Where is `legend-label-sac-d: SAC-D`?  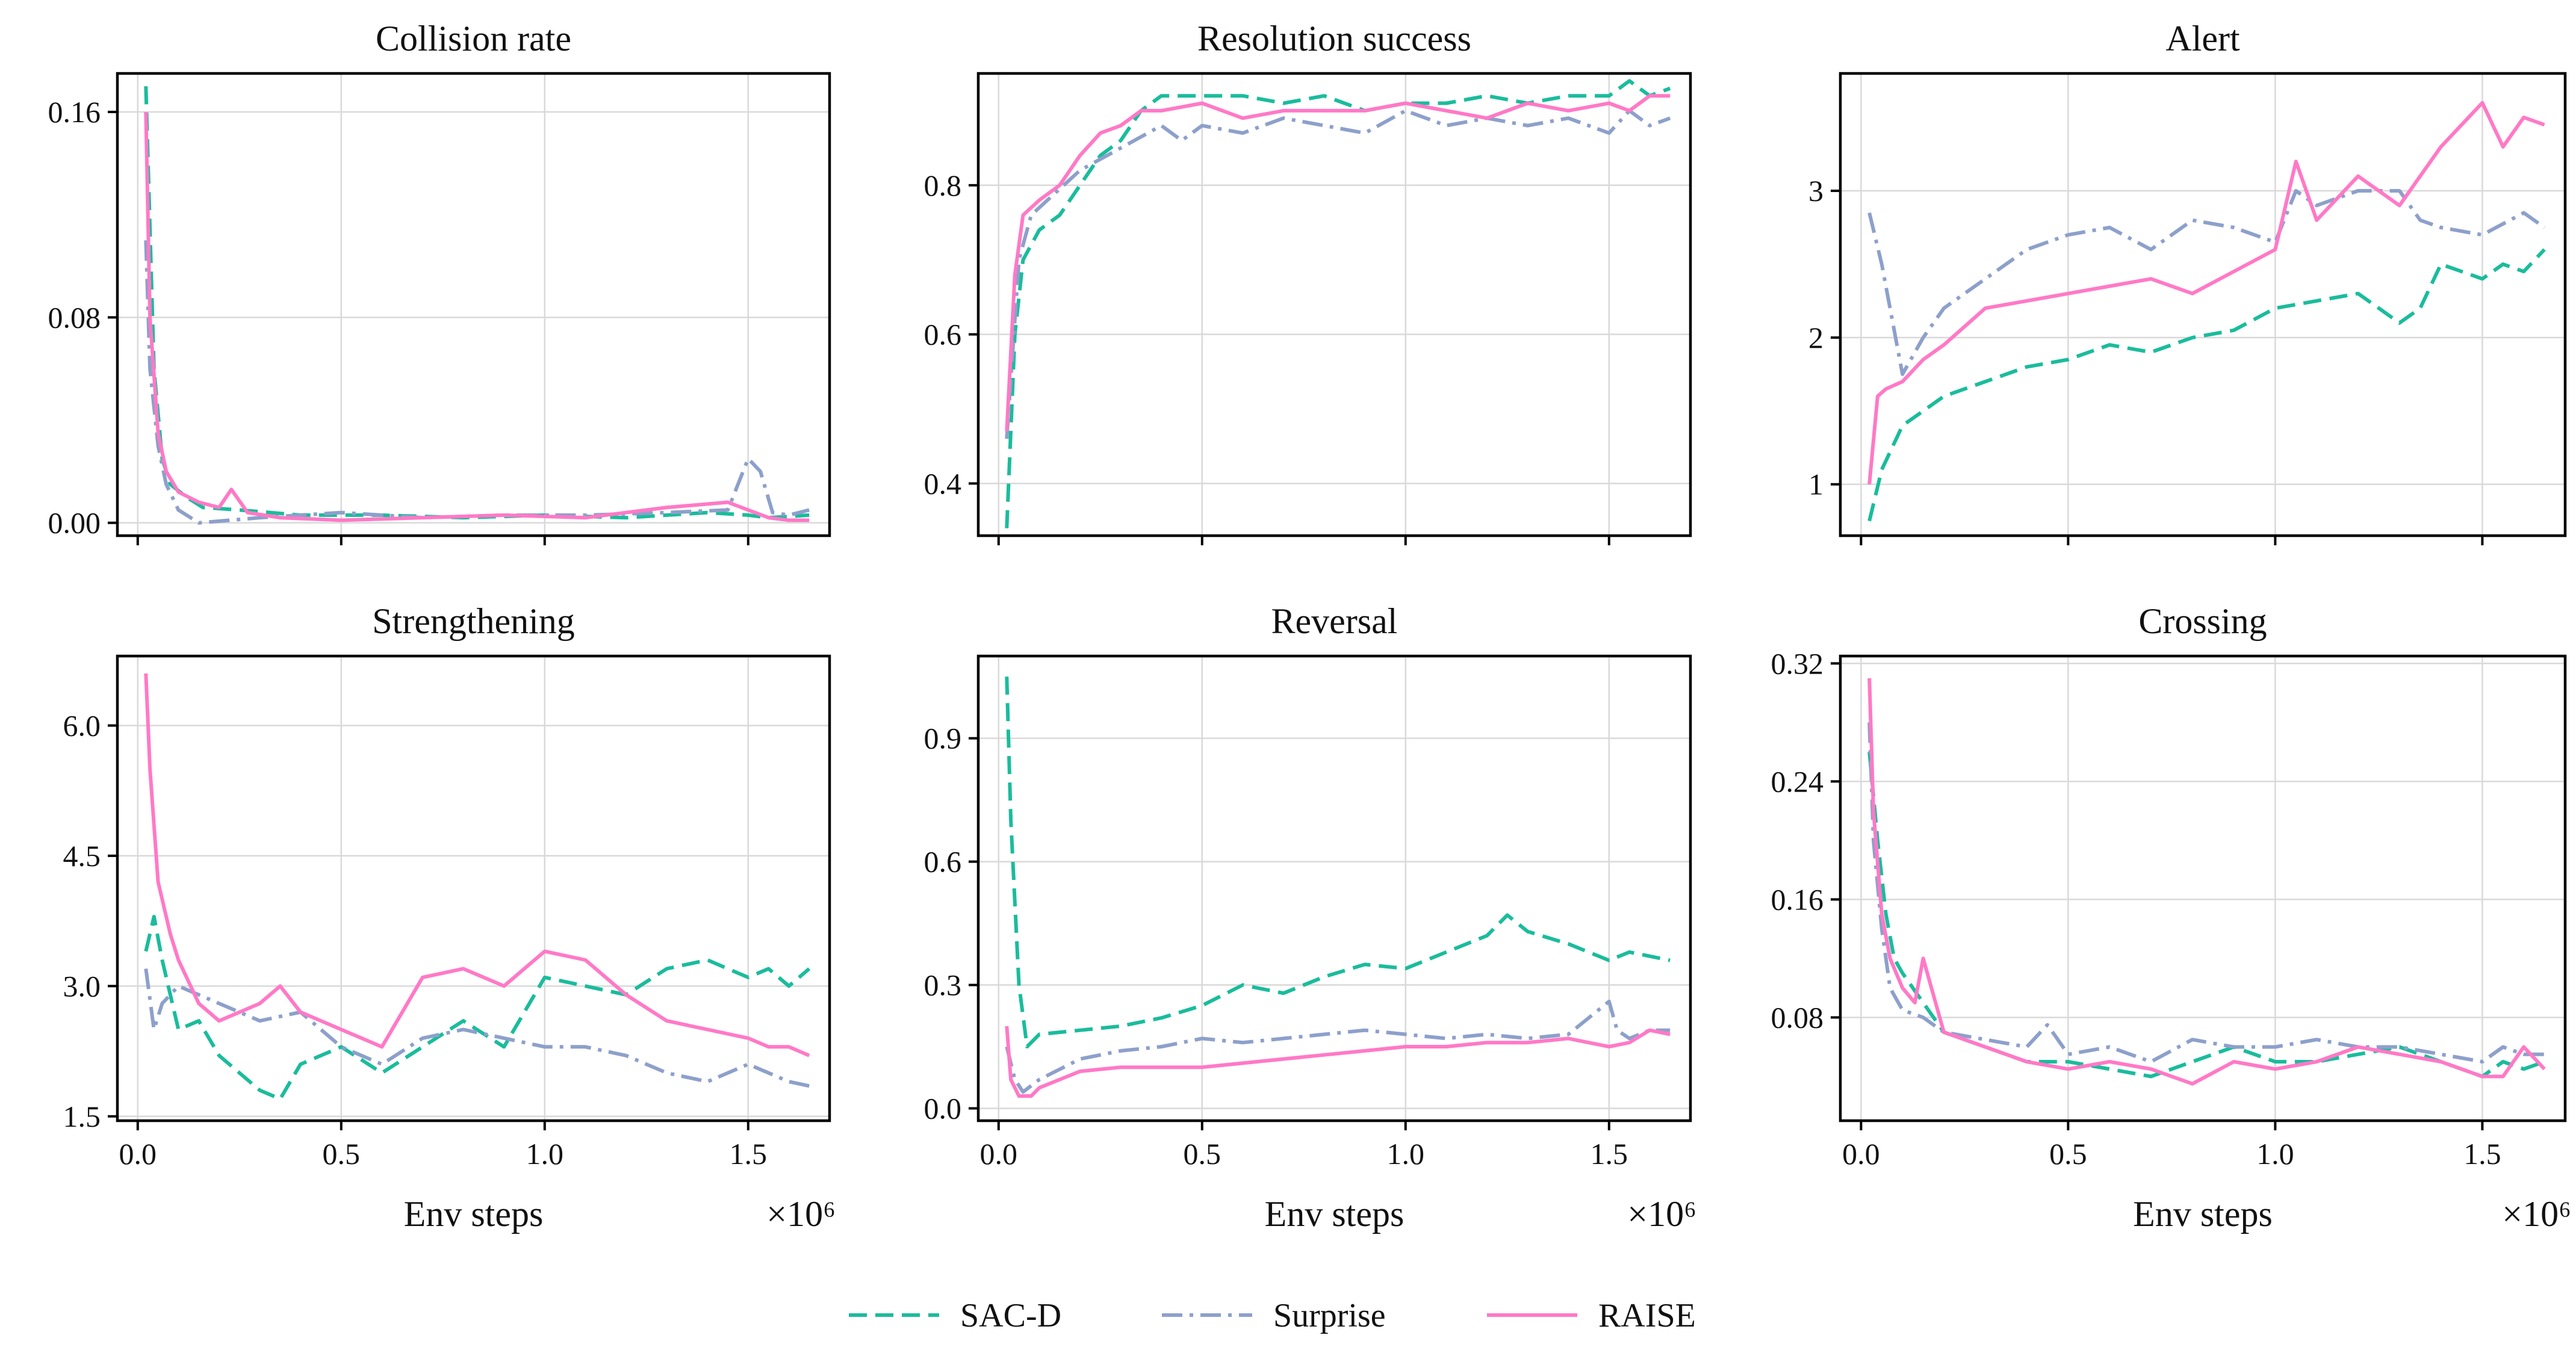
legend-label-sac-d: SAC-D is located at coordinates (1010, 1315).